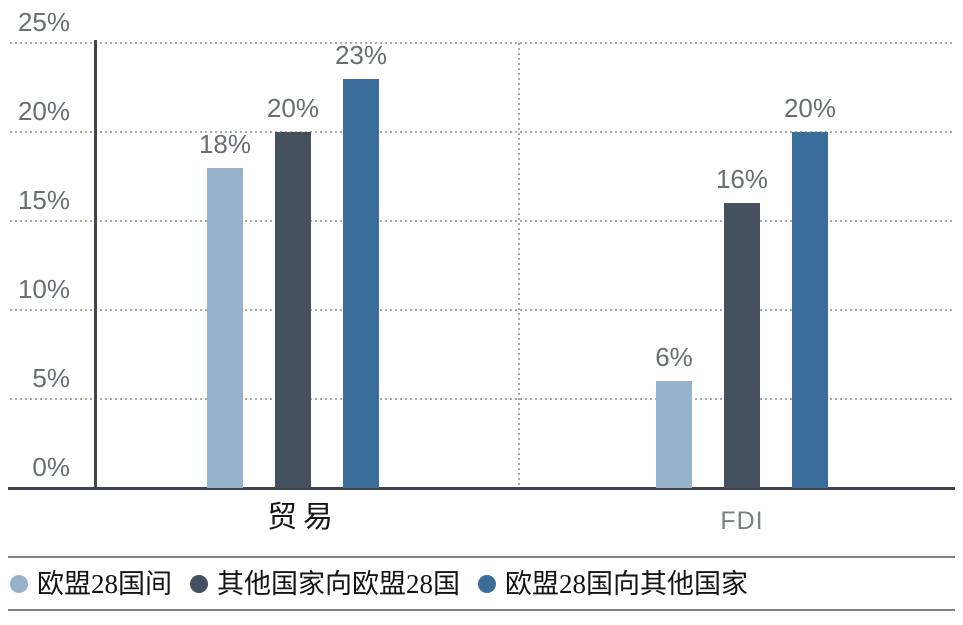 Image resolution: width=963 pixels, height=625 pixels. Describe the element at coordinates (43, 200) in the screenshot. I see `y-tick-label: 15%` at that location.